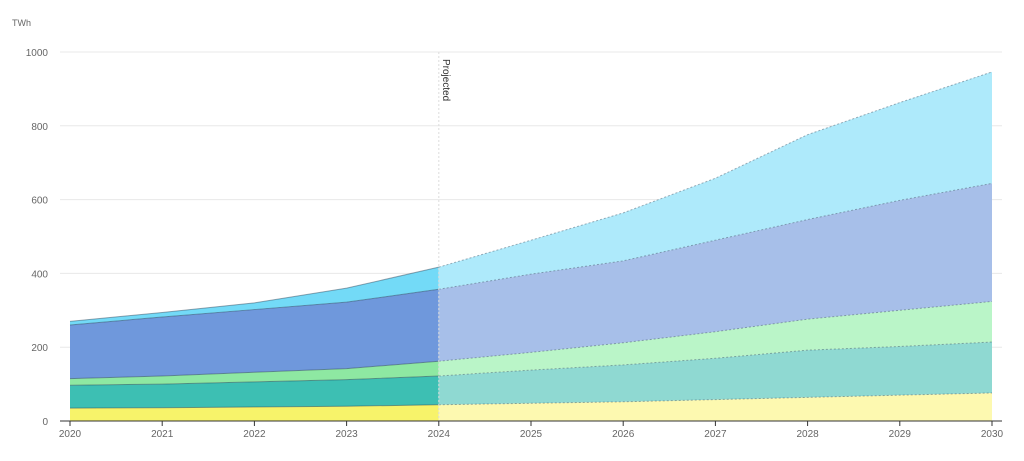 The width and height of the screenshot is (1024, 461). Describe the element at coordinates (900, 434) in the screenshot. I see `x-tick-label: 2029` at that location.